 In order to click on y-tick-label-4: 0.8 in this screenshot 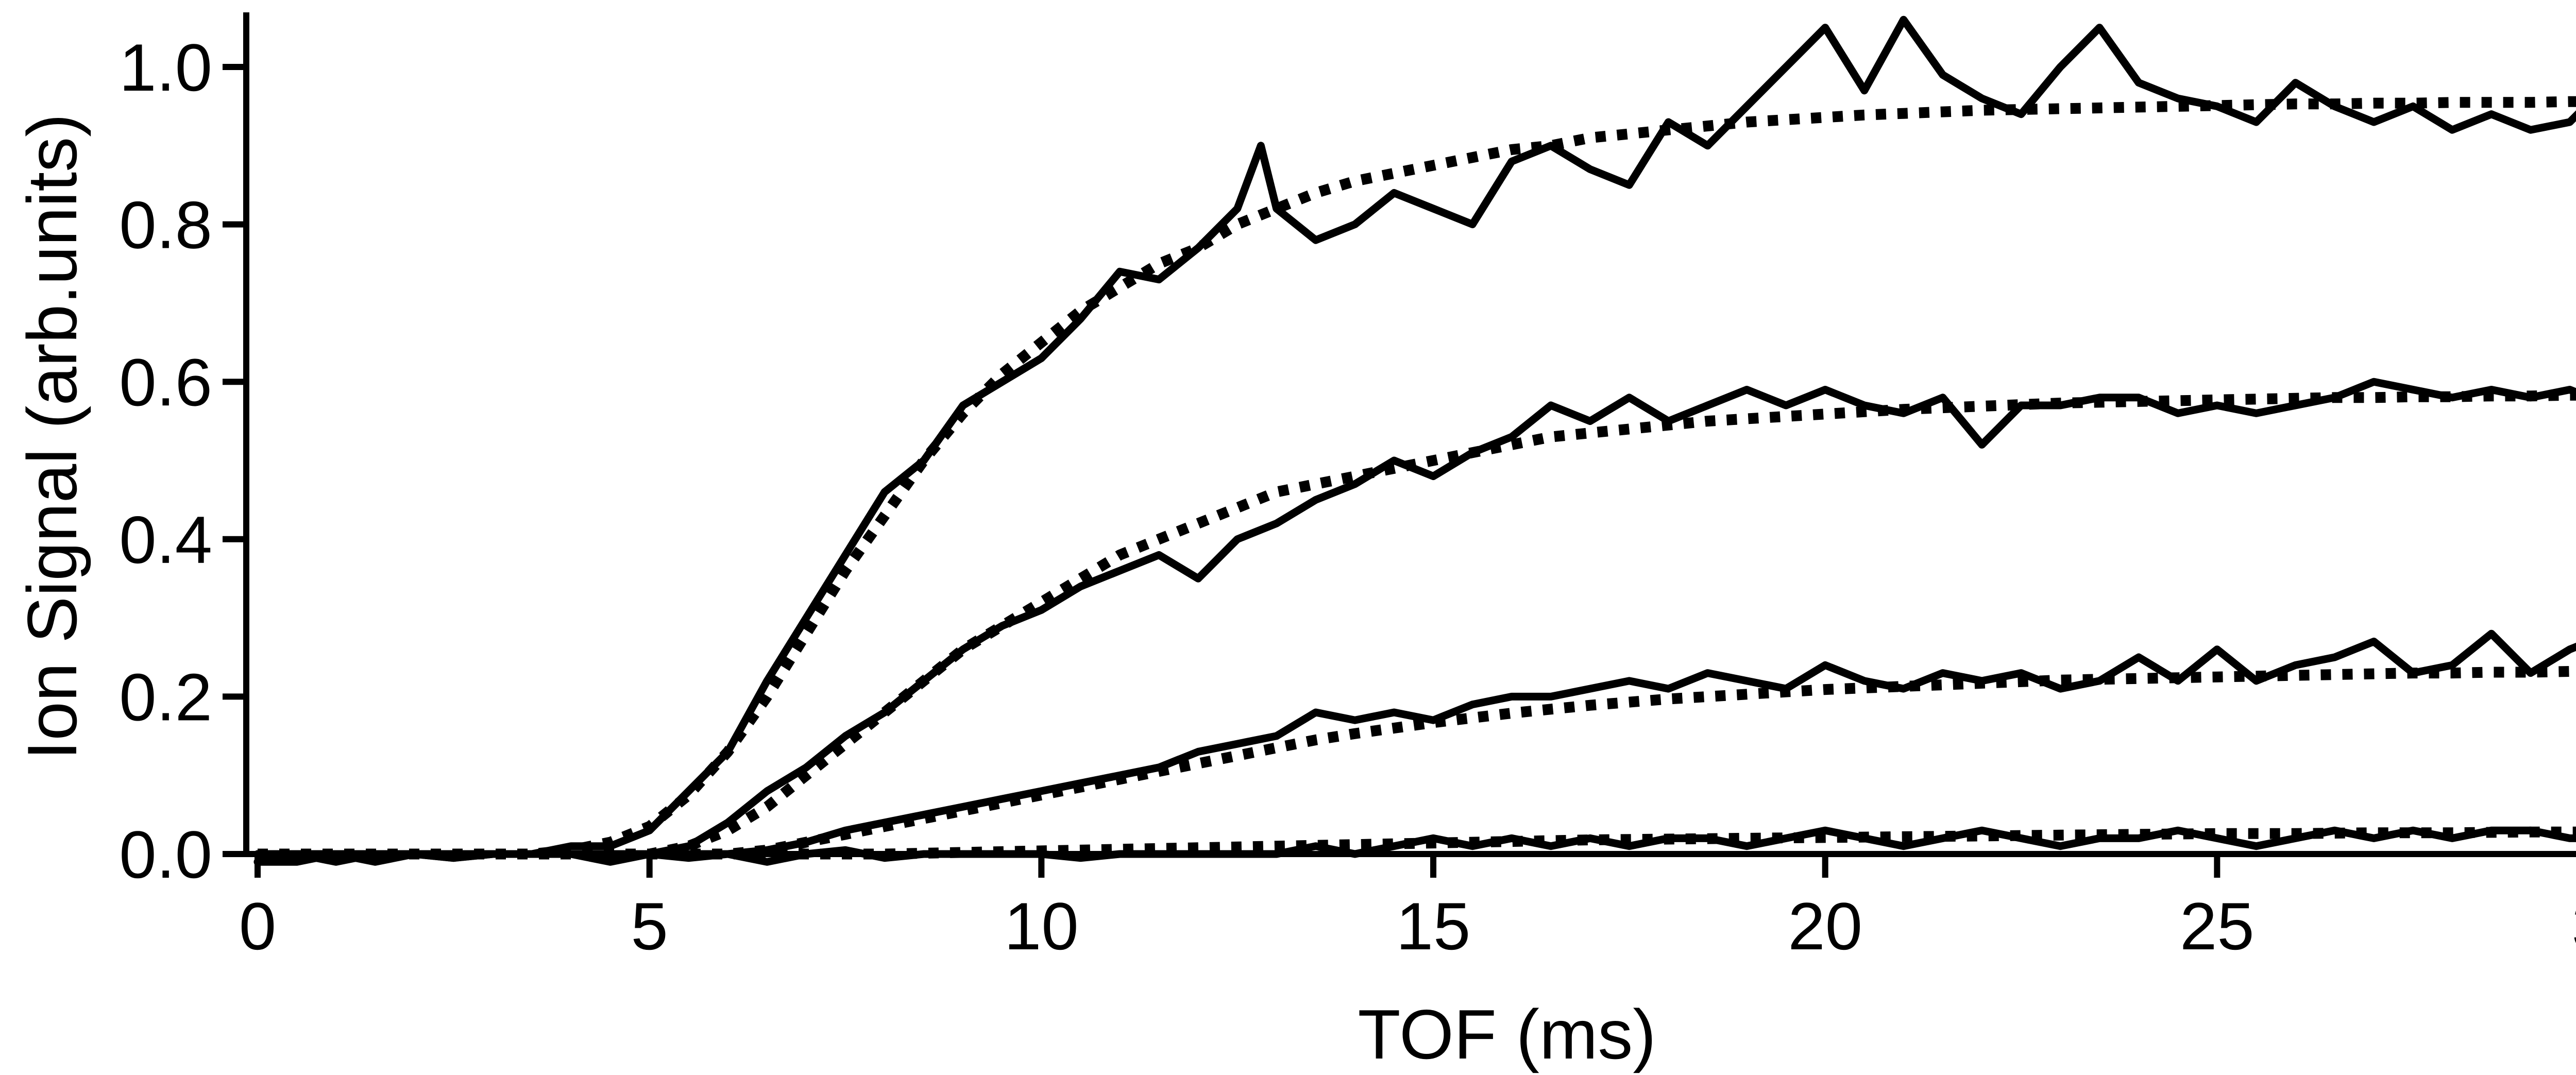, I will do `click(165, 225)`.